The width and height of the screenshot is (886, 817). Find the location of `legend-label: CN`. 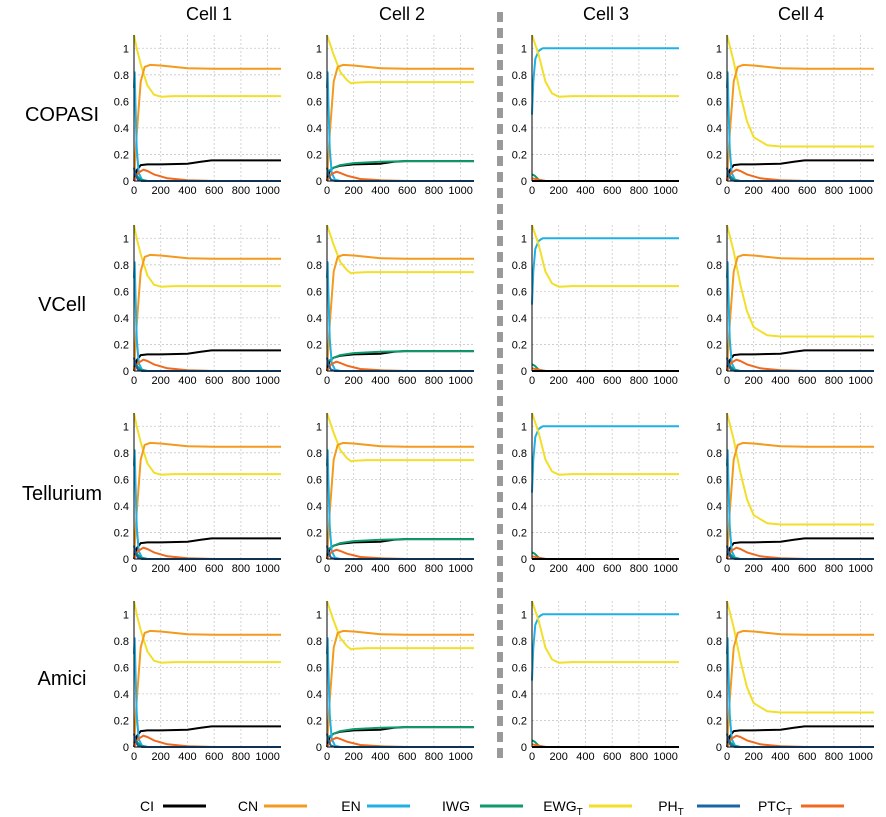

legend-label: CN is located at coordinates (248, 806).